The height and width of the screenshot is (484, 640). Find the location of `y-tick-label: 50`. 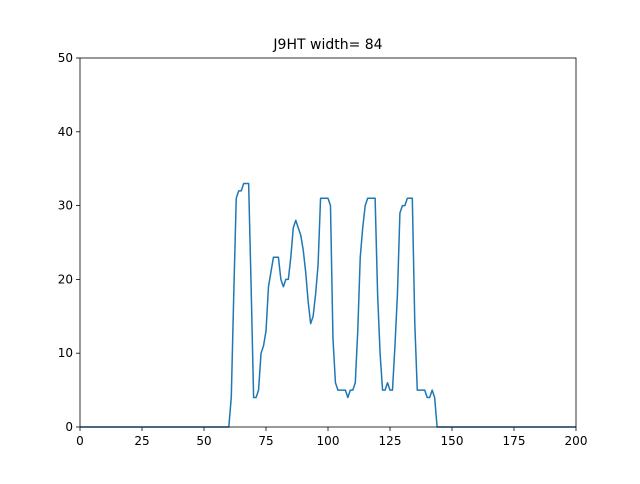

y-tick-label: 50 is located at coordinates (65, 58).